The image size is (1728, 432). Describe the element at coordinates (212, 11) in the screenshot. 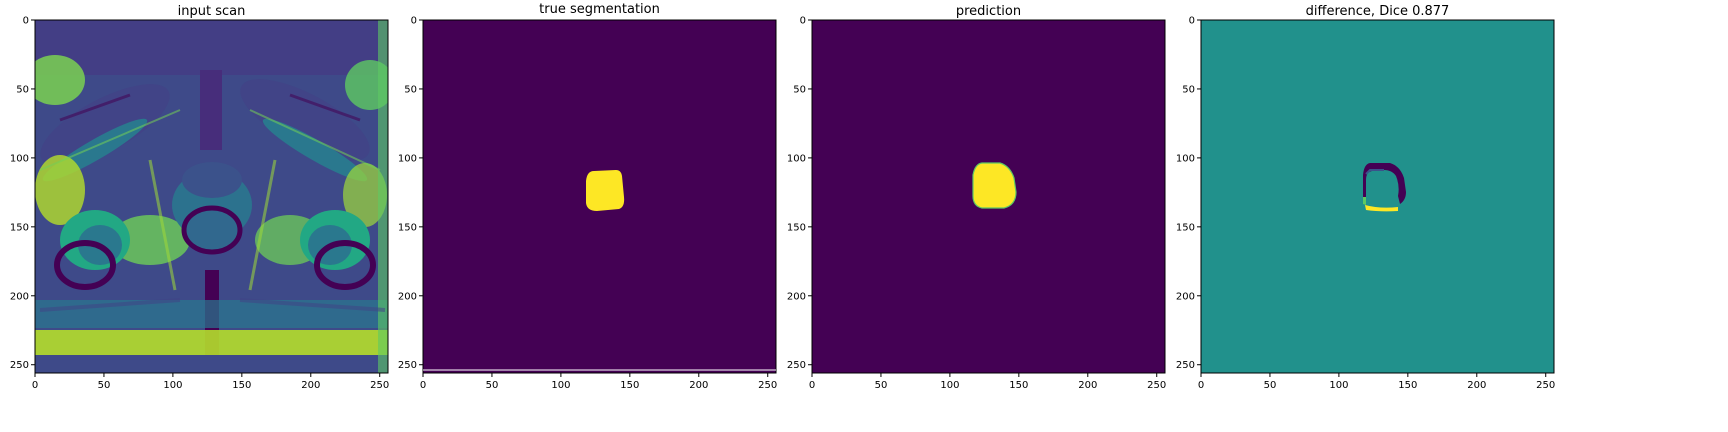

I see `panel-title: input scan` at that location.